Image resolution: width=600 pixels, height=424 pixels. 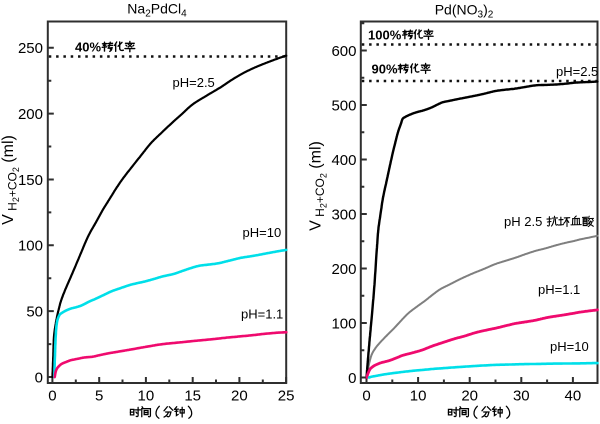 I want to click on svg-text: 50, so click(x=34, y=311).